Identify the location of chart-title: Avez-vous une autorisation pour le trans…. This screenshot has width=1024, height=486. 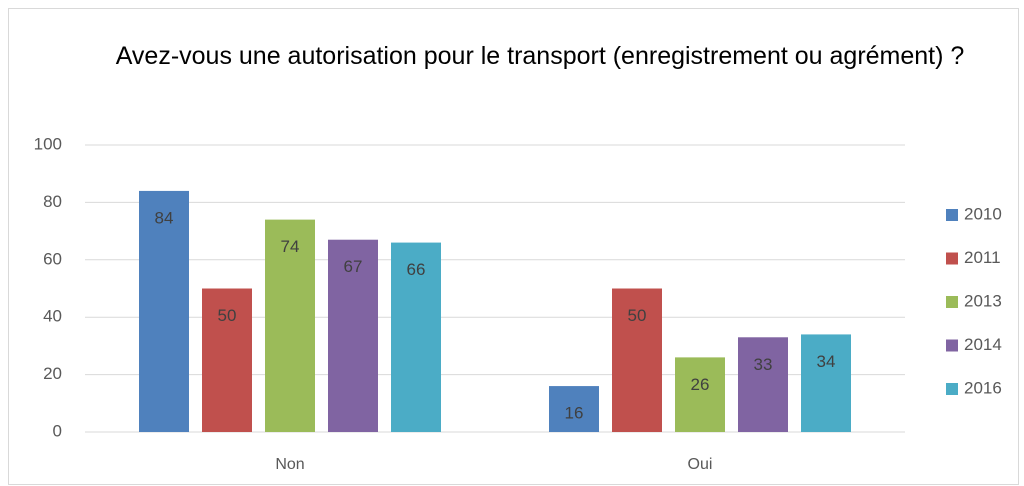
(540, 56).